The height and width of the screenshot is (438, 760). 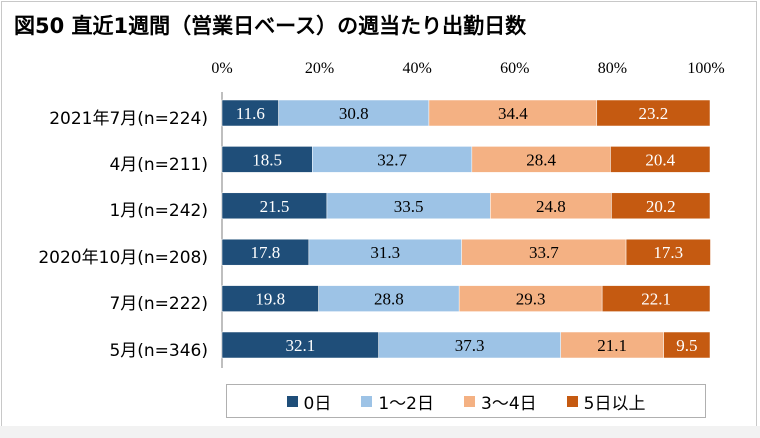 I want to click on data-label: 9.5, so click(x=686, y=345).